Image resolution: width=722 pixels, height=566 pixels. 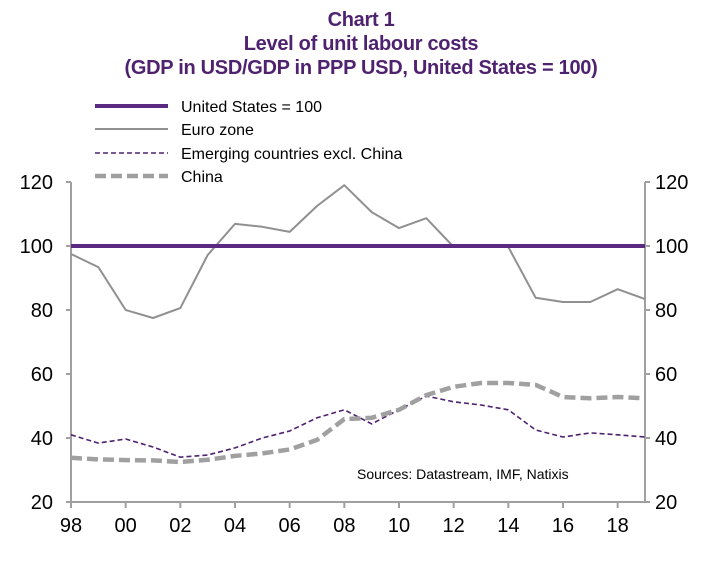 What do you see at coordinates (42, 503) in the screenshot?
I see `y-tick-label-left: 20` at bounding box center [42, 503].